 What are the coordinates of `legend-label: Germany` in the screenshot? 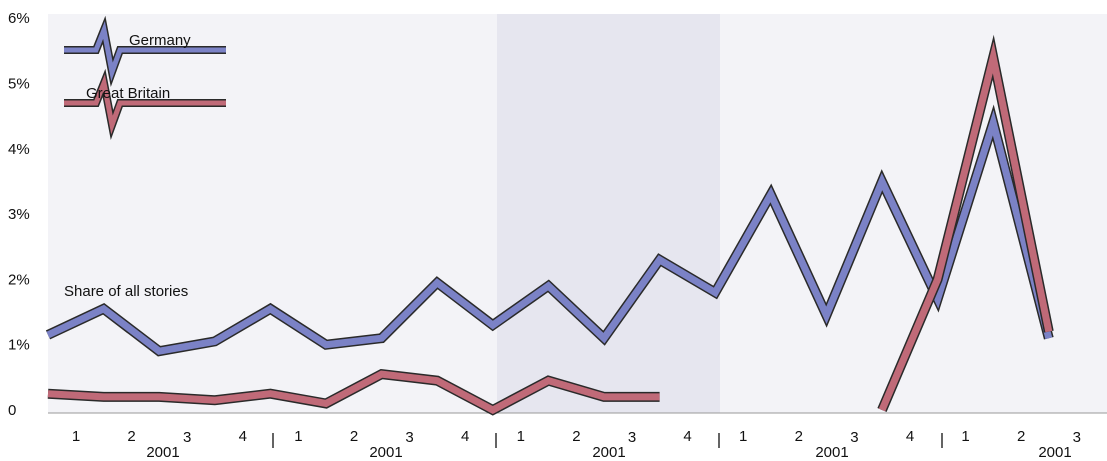 It's located at (160, 40).